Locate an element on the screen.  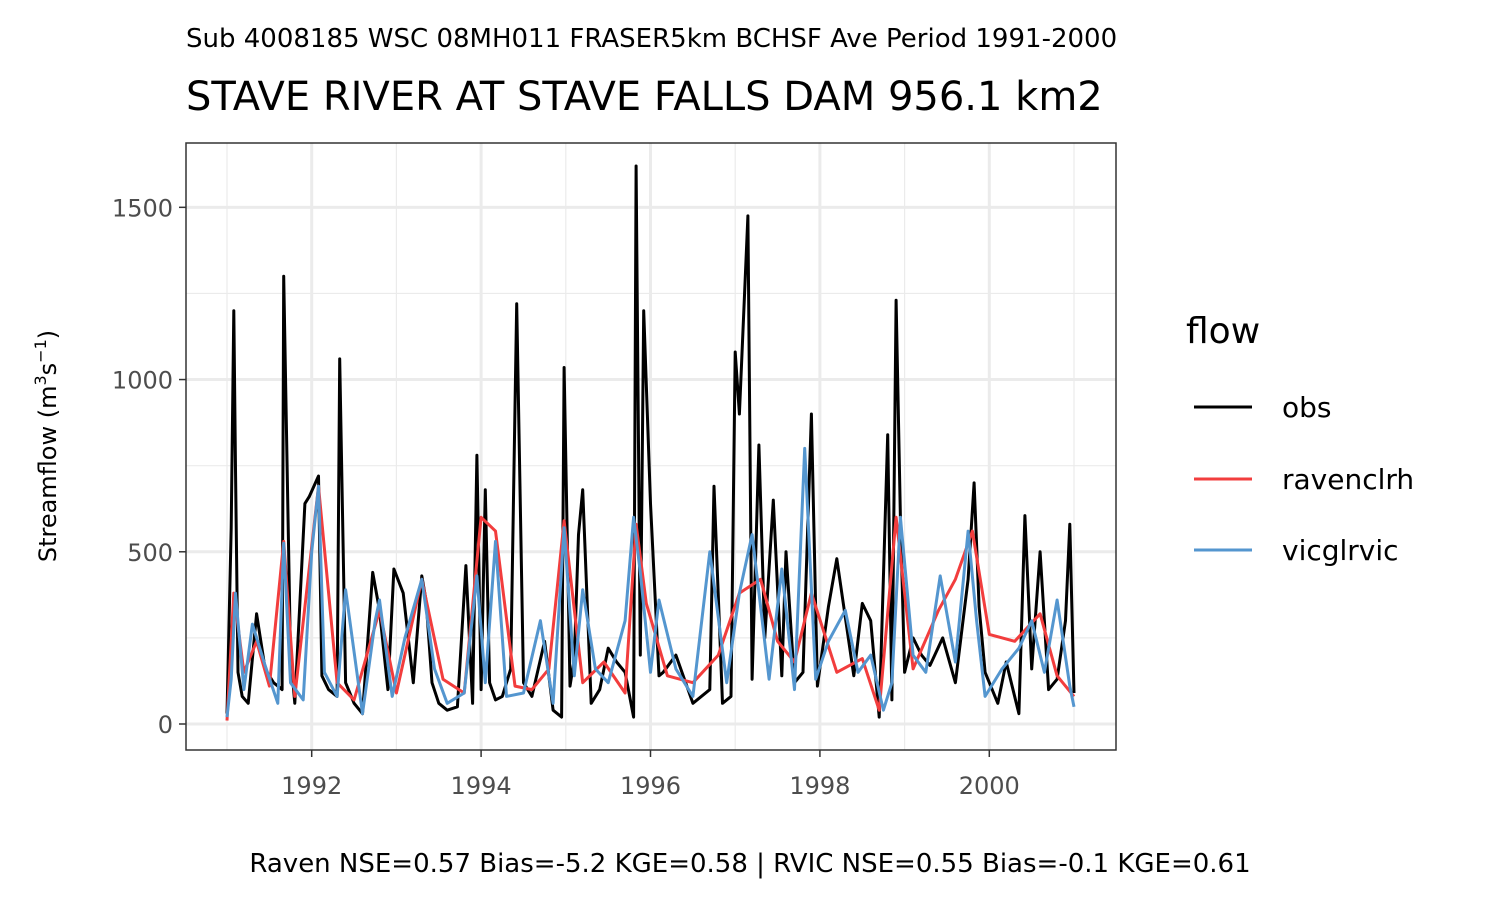
chart-title: STAVE RIVER AT STAVE FALLS DAM 956.1 km2 is located at coordinates (644, 97).